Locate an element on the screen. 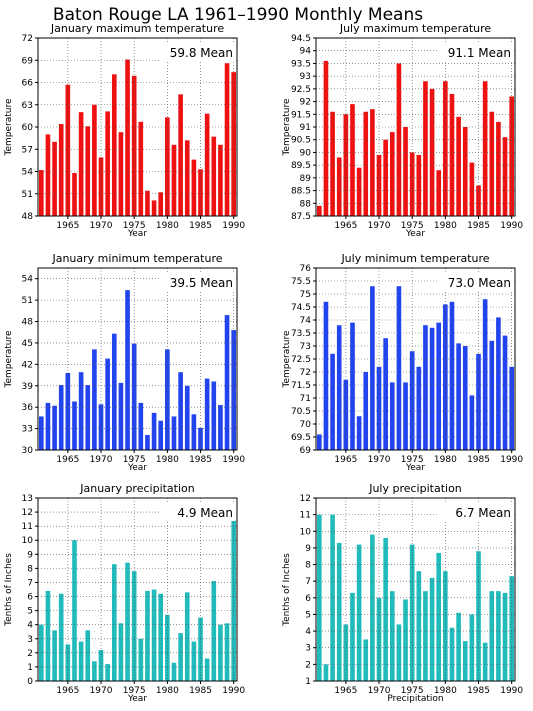 The image size is (533, 711). y-tick-label: 57 is located at coordinates (27, 150).